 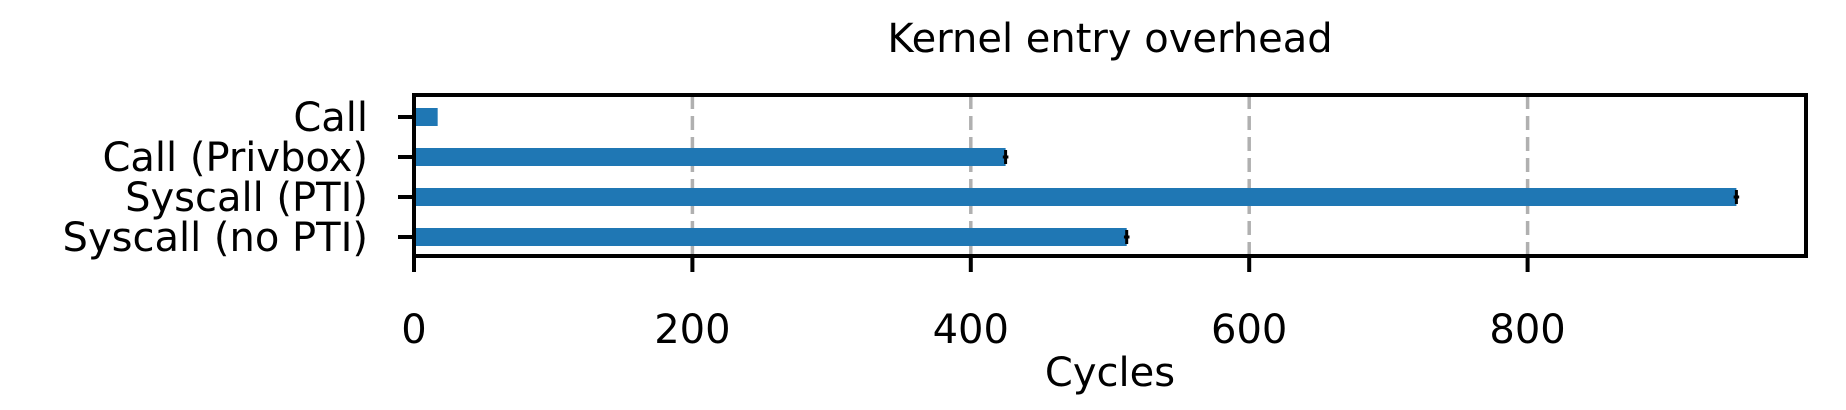 What do you see at coordinates (235, 158) in the screenshot?
I see `y-tick-label: Call (Privbox)` at bounding box center [235, 158].